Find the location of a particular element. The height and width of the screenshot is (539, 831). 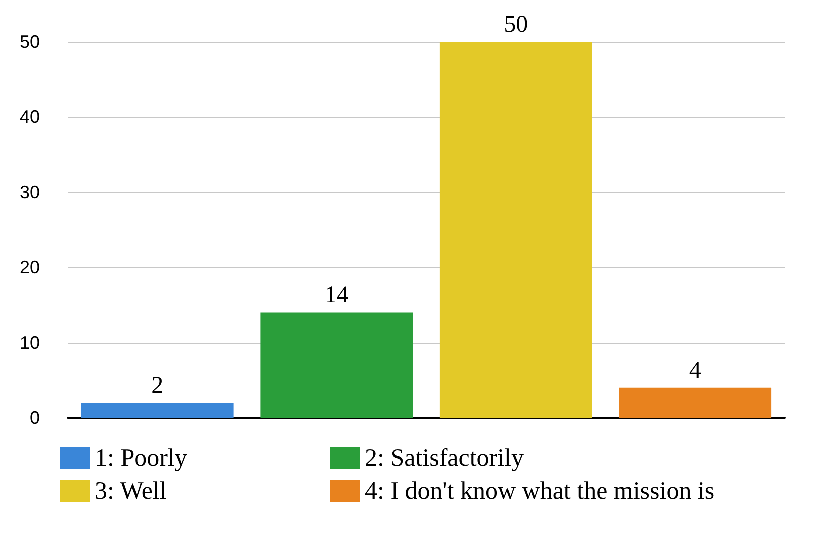

legend-label: 2: Satisfactorily is located at coordinates (444, 458).